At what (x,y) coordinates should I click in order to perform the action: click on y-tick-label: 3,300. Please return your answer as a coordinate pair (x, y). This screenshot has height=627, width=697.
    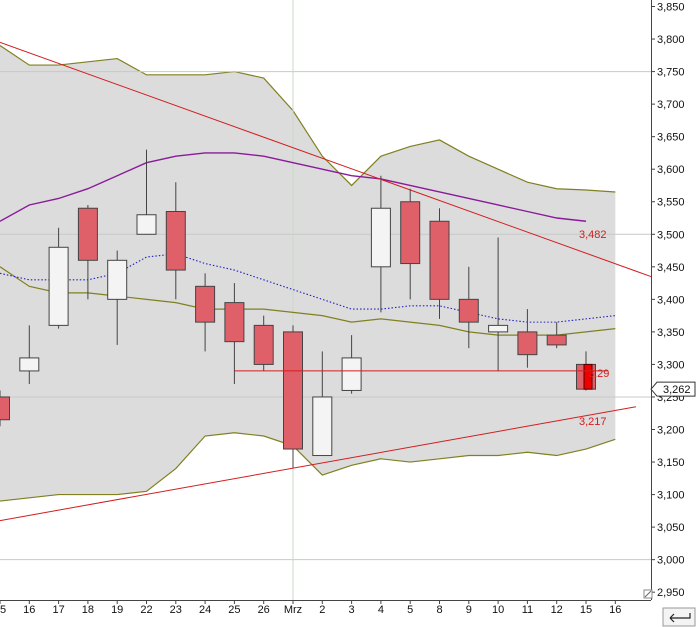
    Looking at the image, I should click on (671, 365).